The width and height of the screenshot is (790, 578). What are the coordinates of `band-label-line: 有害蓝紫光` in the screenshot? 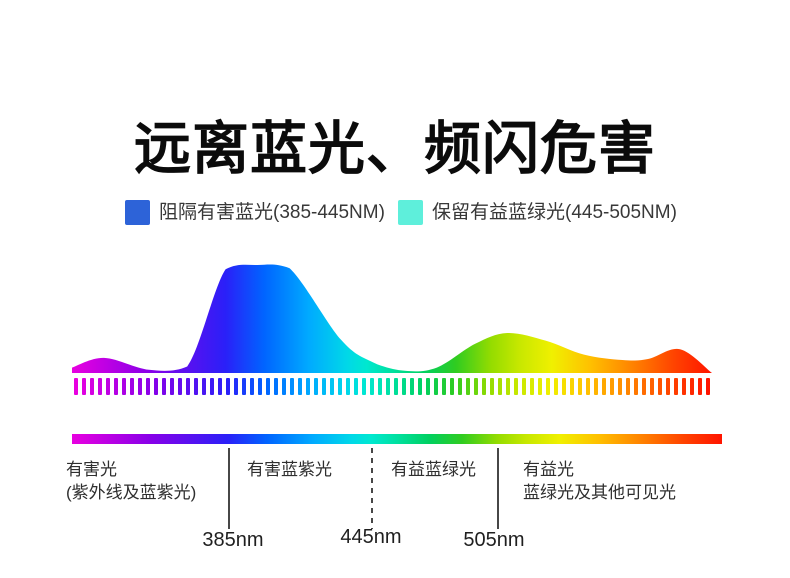 It's located at (289, 469).